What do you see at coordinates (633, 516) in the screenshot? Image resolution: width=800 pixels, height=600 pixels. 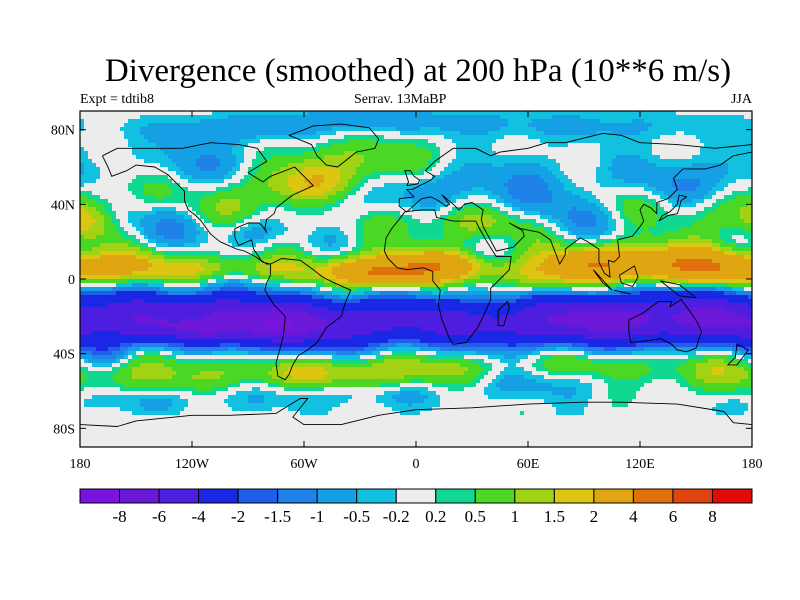 I see `colorbar-label: 4` at bounding box center [633, 516].